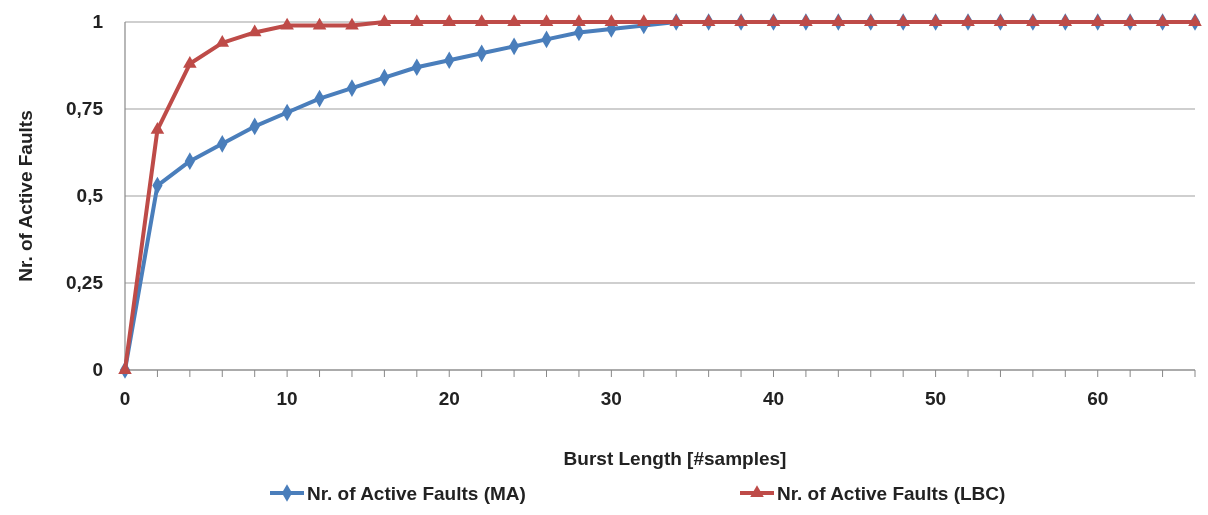 The width and height of the screenshot is (1208, 515). What do you see at coordinates (1098, 398) in the screenshot?
I see `x-tick-label: 60` at bounding box center [1098, 398].